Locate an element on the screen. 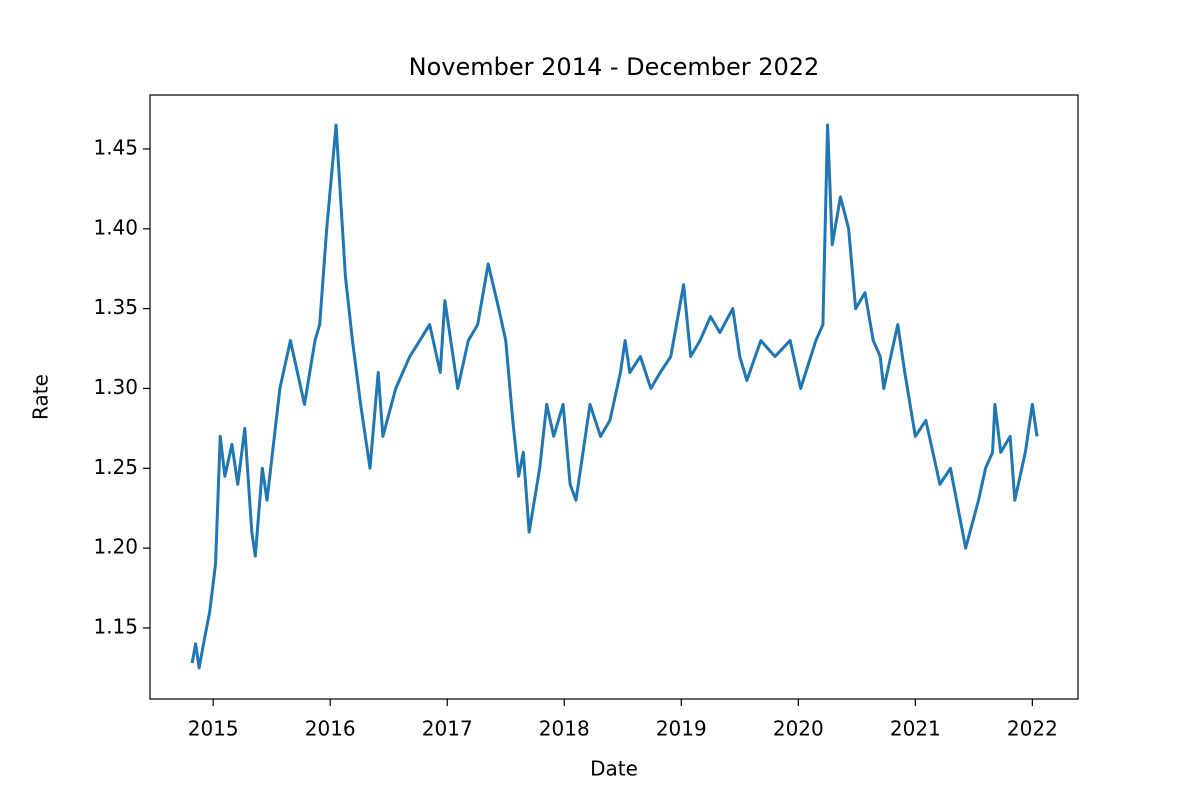 The image size is (1200, 804). y-tick-label: 1.35 is located at coordinates (115, 307).